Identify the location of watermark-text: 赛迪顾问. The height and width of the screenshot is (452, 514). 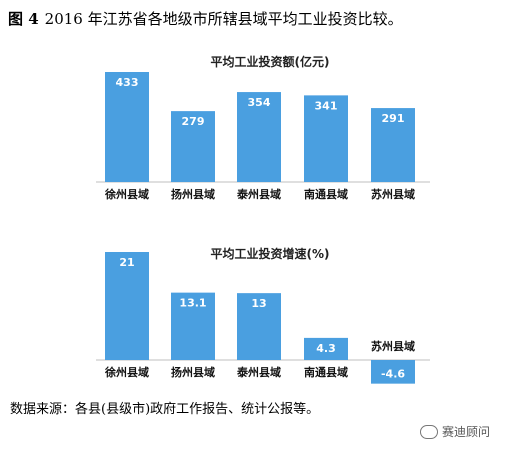
(465, 432).